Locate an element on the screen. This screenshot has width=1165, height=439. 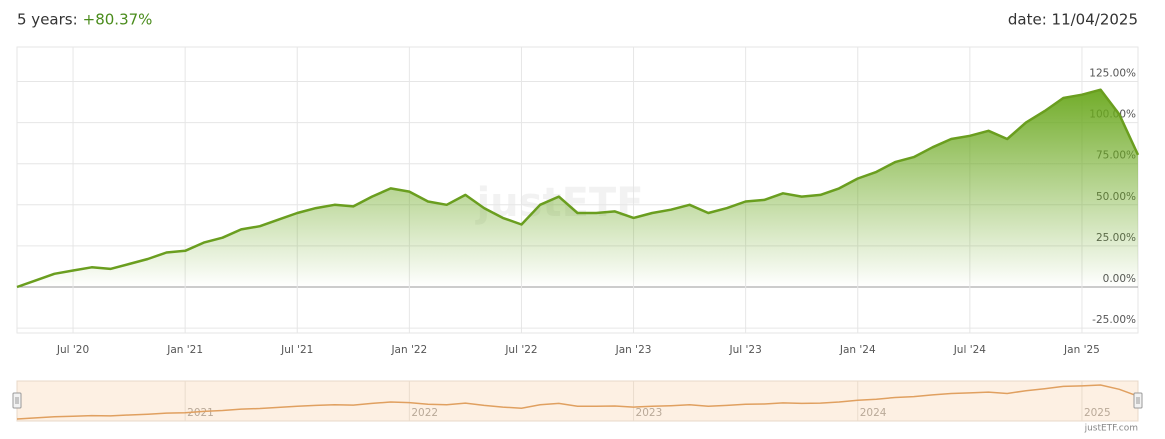
performance: +80.37% is located at coordinates (118, 20).